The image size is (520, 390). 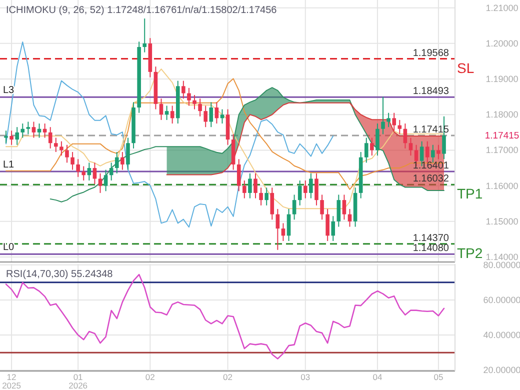 What do you see at coordinates (60, 274) in the screenshot?
I see `text: RSI(14,70,30) 55.24348` at bounding box center [60, 274].